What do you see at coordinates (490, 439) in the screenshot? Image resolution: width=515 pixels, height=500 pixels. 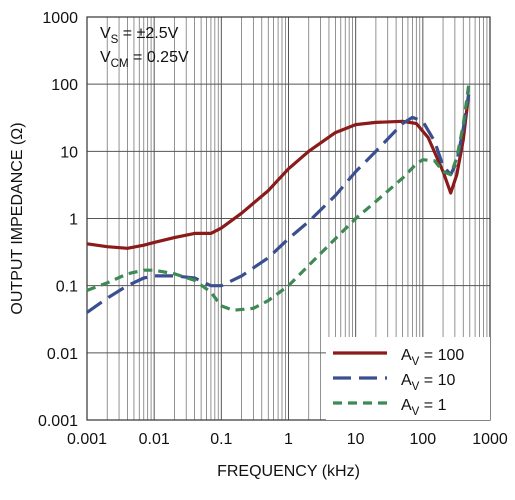 I see `x-tick-label: 1000` at bounding box center [490, 439].